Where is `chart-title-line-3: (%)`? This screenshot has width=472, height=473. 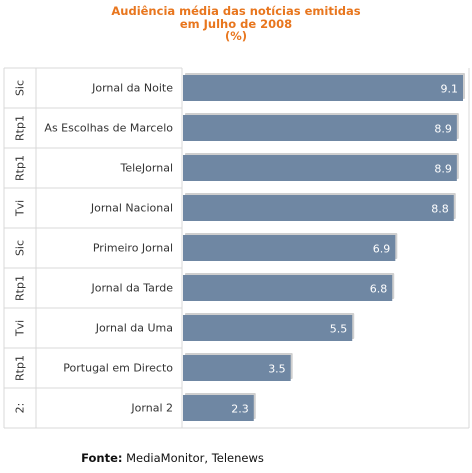 chart-title-line-3: (%) is located at coordinates (236, 36).